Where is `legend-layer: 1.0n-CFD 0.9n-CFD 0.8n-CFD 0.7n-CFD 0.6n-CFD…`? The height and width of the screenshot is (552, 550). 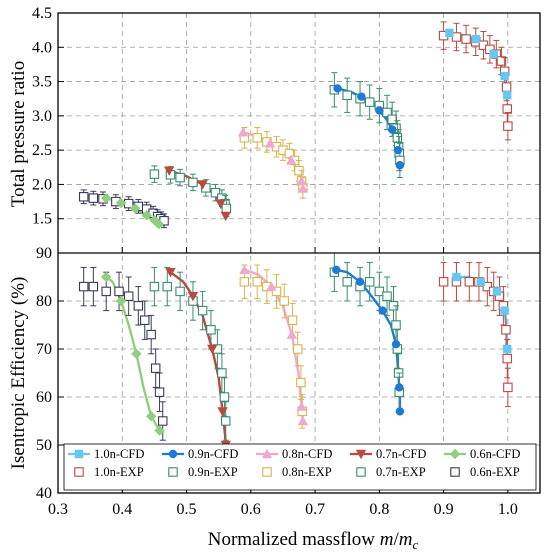 legend-layer: 1.0n-CFD 0.9n-CFD 0.8n-CFD 0.7n-CFD 0.6n-CFD… is located at coordinates (300, 467).